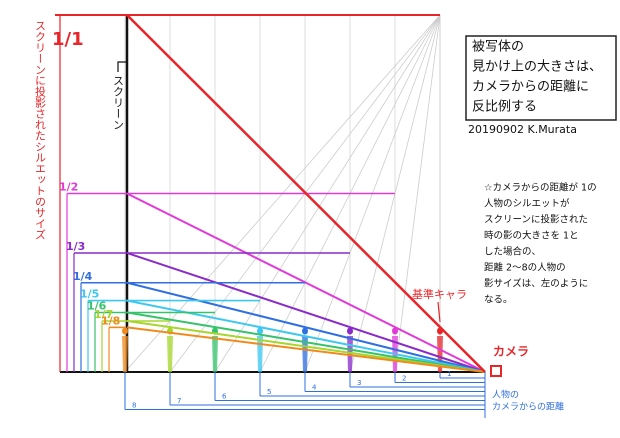  Describe the element at coordinates (496, 371) in the screenshot. I see `camera-icon` at that location.